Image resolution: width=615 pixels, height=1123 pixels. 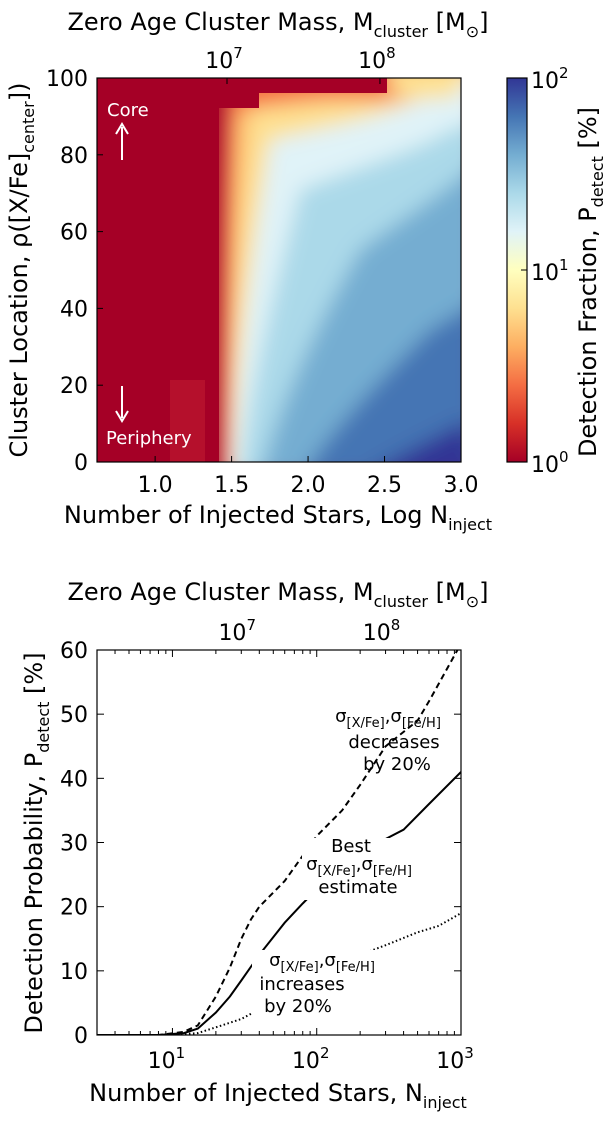 What do you see at coordinates (21, 270) in the screenshot?
I see `heatmap-y-axis-label: Cluster Location, ρ([X/Fe]center])` at bounding box center [21, 270].